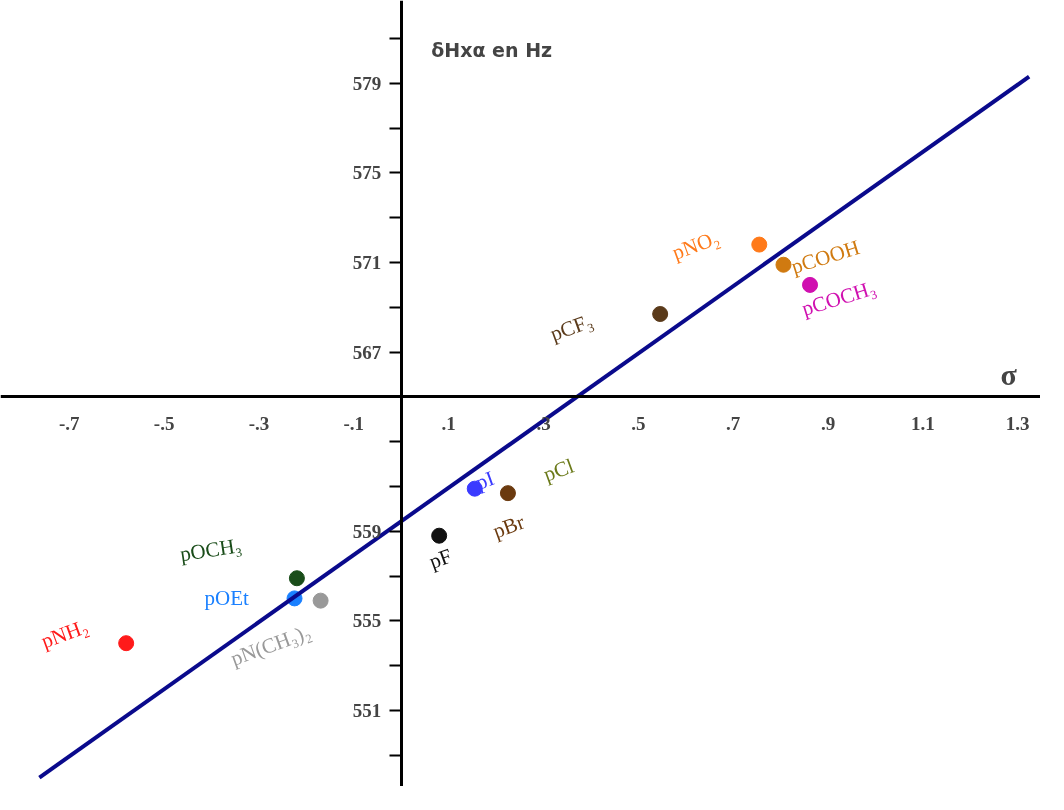 Image resolution: width=1064 pixels, height=810 pixels. What do you see at coordinates (1017, 423) in the screenshot?
I see `x-tick-label: 1.3` at bounding box center [1017, 423].